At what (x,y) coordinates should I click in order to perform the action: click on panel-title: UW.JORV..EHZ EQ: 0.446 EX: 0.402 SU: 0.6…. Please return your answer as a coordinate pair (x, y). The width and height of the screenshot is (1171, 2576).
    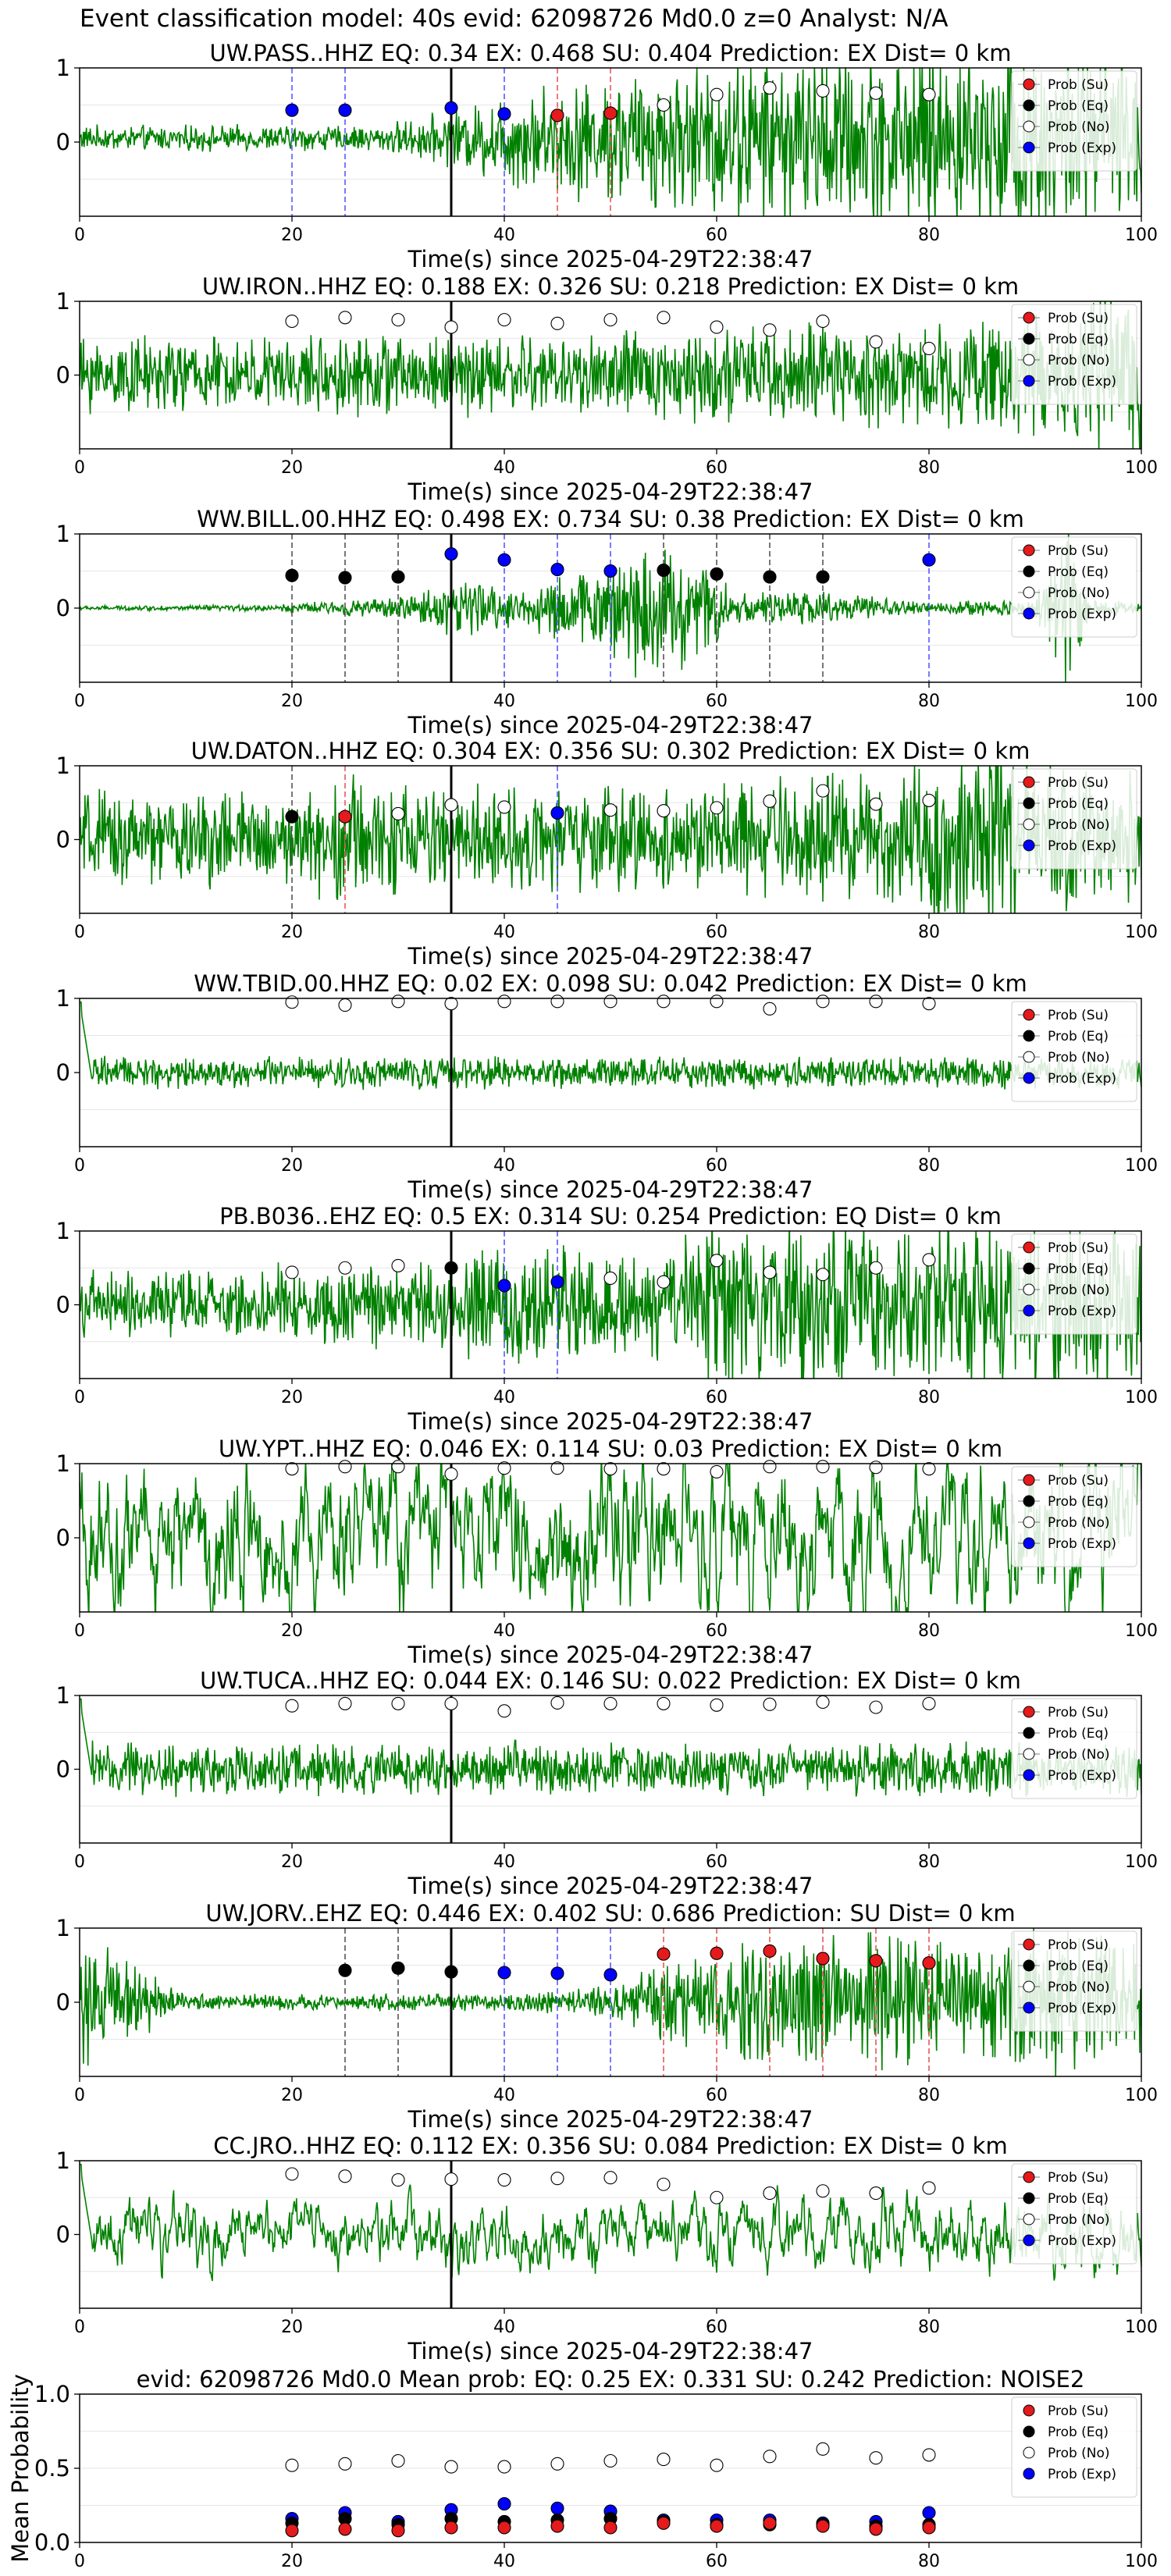
    Looking at the image, I should click on (610, 1913).